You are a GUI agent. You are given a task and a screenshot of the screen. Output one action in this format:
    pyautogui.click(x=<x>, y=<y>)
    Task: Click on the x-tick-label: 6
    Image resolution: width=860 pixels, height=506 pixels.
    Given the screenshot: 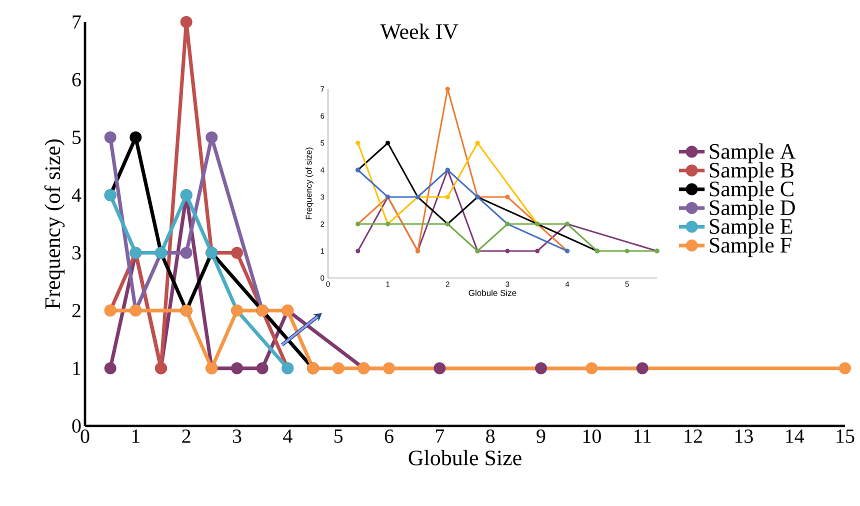 What is the action you would take?
    pyautogui.click(x=389, y=436)
    